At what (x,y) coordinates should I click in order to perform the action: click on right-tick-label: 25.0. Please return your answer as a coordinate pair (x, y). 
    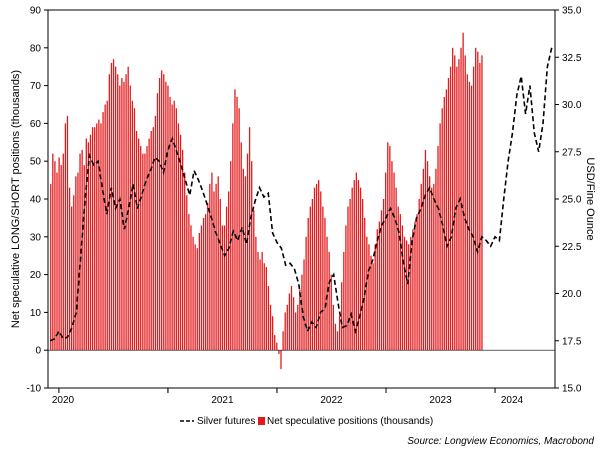
    Looking at the image, I should click on (572, 200).